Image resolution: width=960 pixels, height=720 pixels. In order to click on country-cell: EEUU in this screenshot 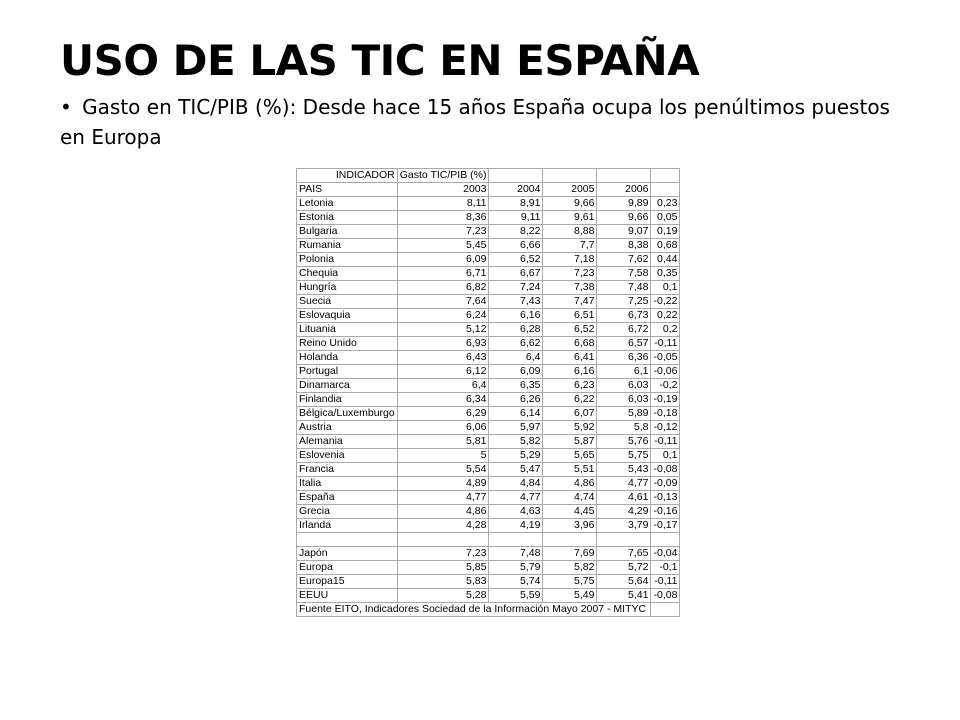, I will do `click(347, 595)`.